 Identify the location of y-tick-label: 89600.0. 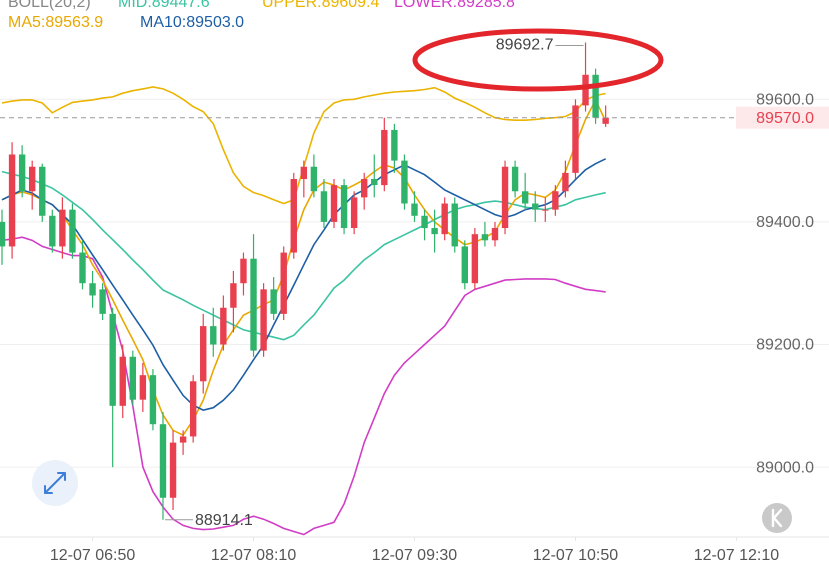
(785, 100).